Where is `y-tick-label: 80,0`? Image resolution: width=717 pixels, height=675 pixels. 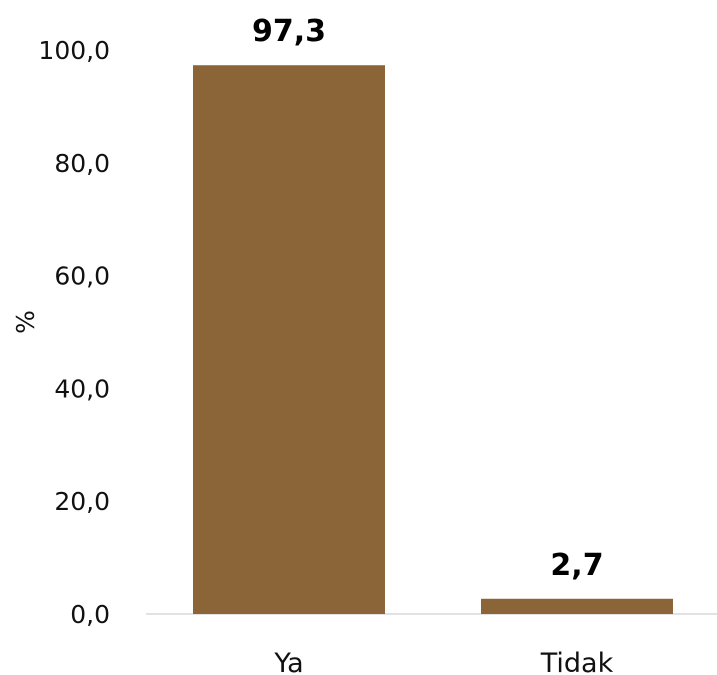 y-tick-label: 80,0 is located at coordinates (82, 163).